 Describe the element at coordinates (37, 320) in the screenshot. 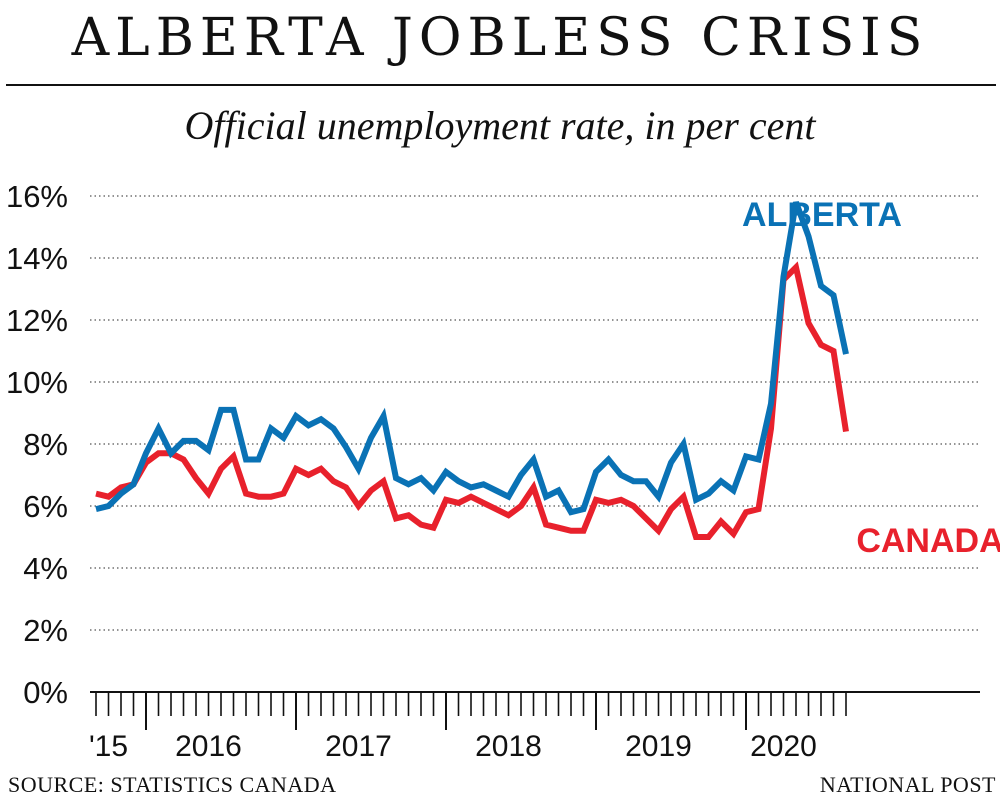

I see `y-tick-label: 12%` at that location.